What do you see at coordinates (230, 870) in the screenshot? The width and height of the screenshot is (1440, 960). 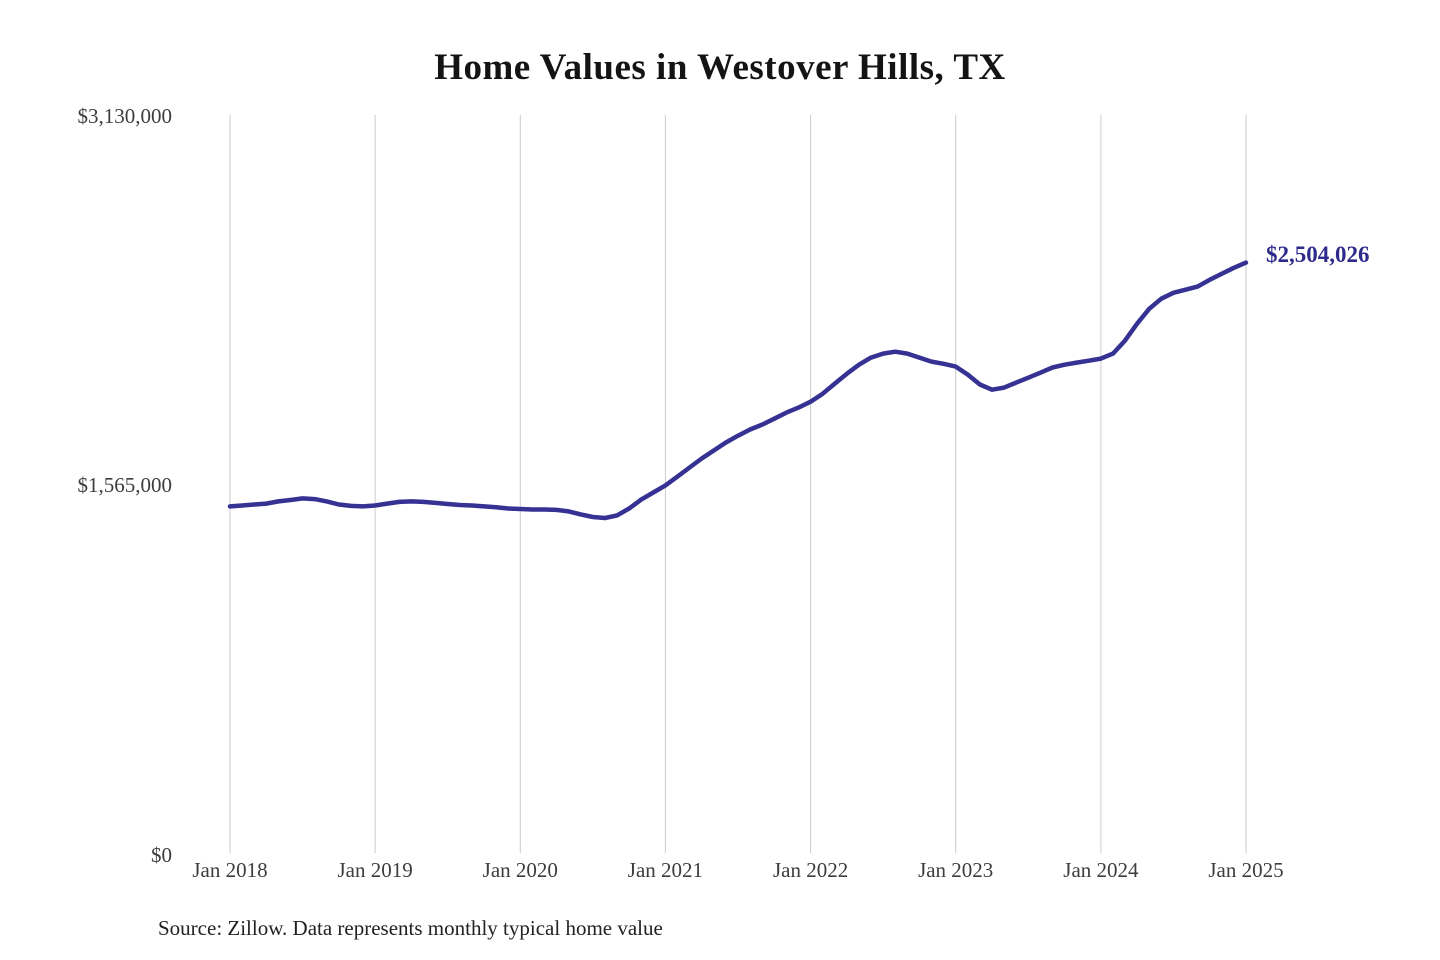 I see `x-axis-tick-label-2018: Jan 2018` at bounding box center [230, 870].